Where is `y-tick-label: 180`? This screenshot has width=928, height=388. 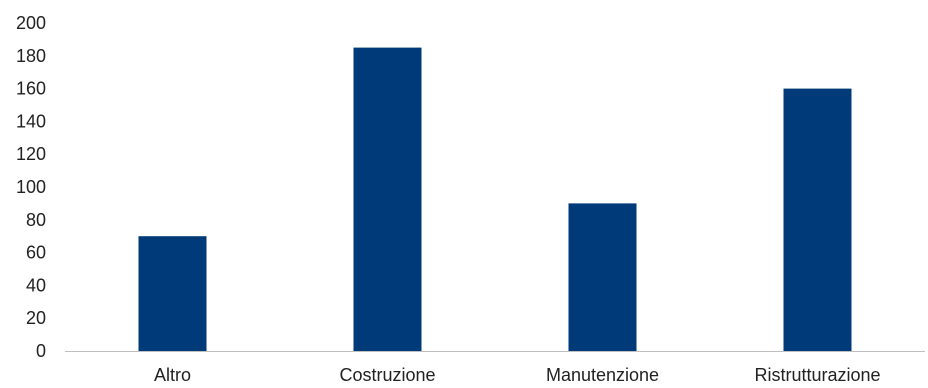 y-tick-label: 180 is located at coordinates (31, 56).